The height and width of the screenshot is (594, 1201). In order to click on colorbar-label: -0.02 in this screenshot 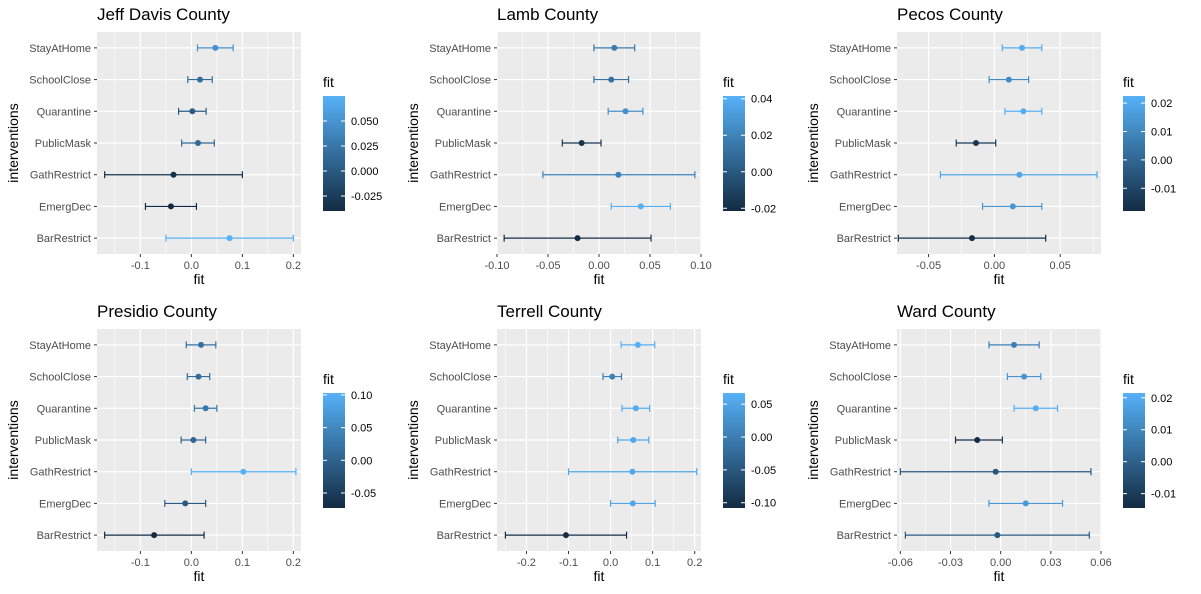, I will do `click(763, 209)`.